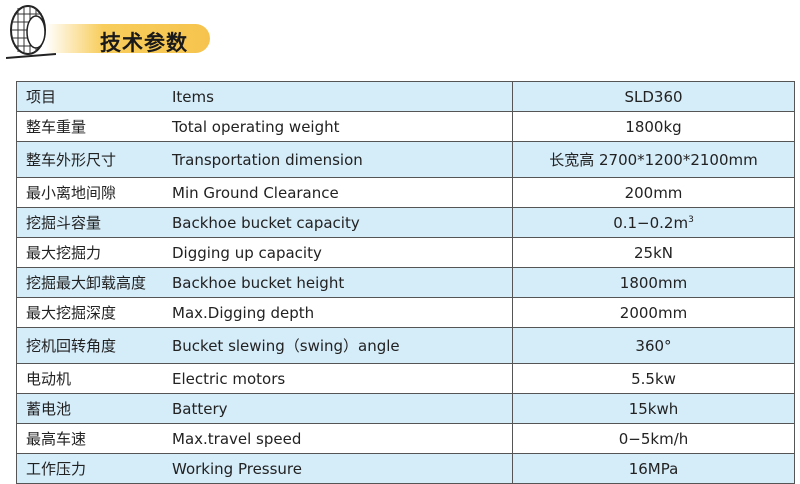  Describe the element at coordinates (691, 219) in the screenshot. I see `superscript: 3` at that location.